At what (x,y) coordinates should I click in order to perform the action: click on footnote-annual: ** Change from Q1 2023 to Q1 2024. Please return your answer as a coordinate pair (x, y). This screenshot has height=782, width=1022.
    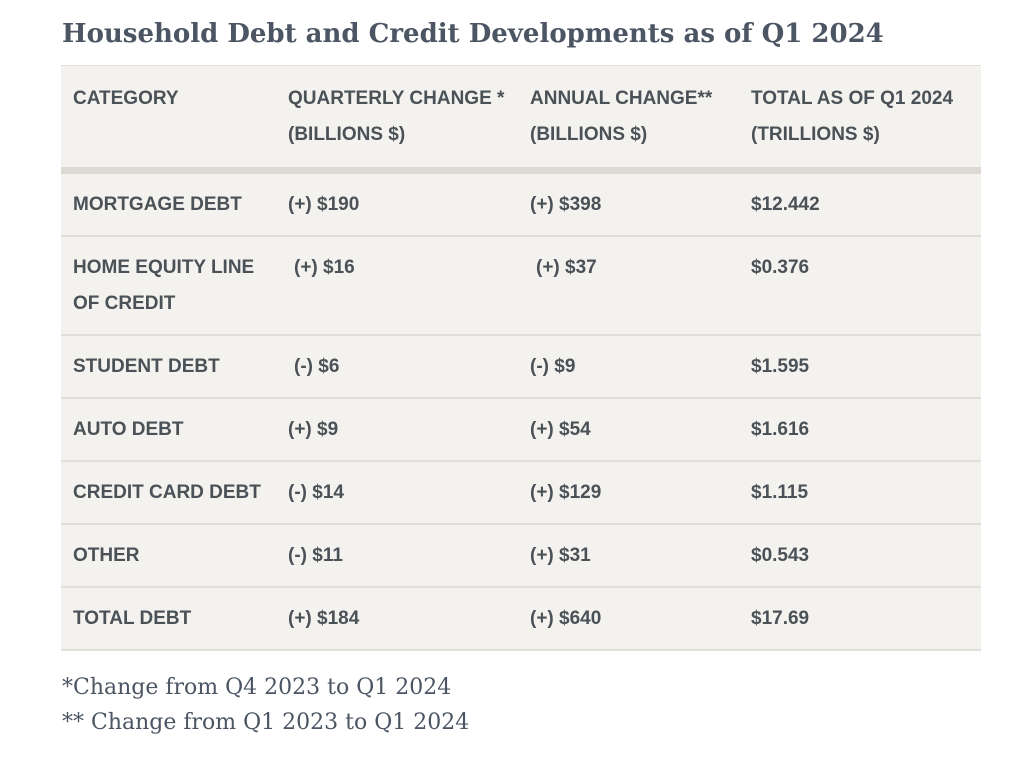
    Looking at the image, I should click on (266, 722).